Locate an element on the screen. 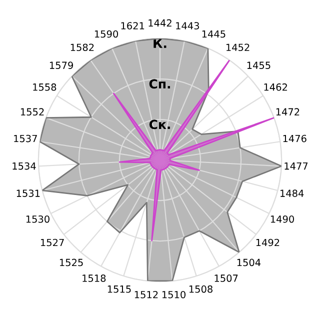  spoke-label: 1558 is located at coordinates (44, 87).